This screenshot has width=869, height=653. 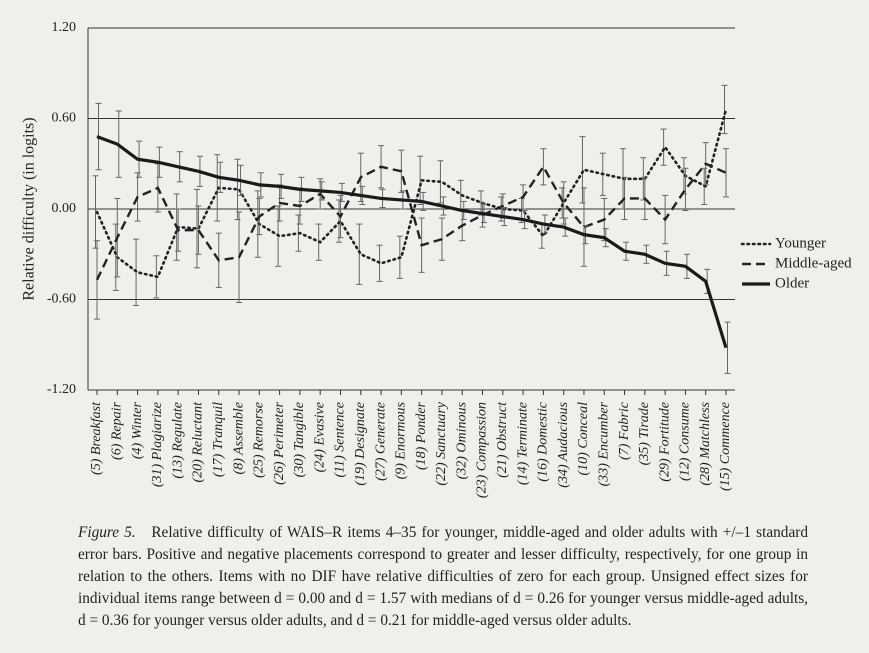 I want to click on x-tick-label: (26) Perimeter, so click(x=279, y=442).